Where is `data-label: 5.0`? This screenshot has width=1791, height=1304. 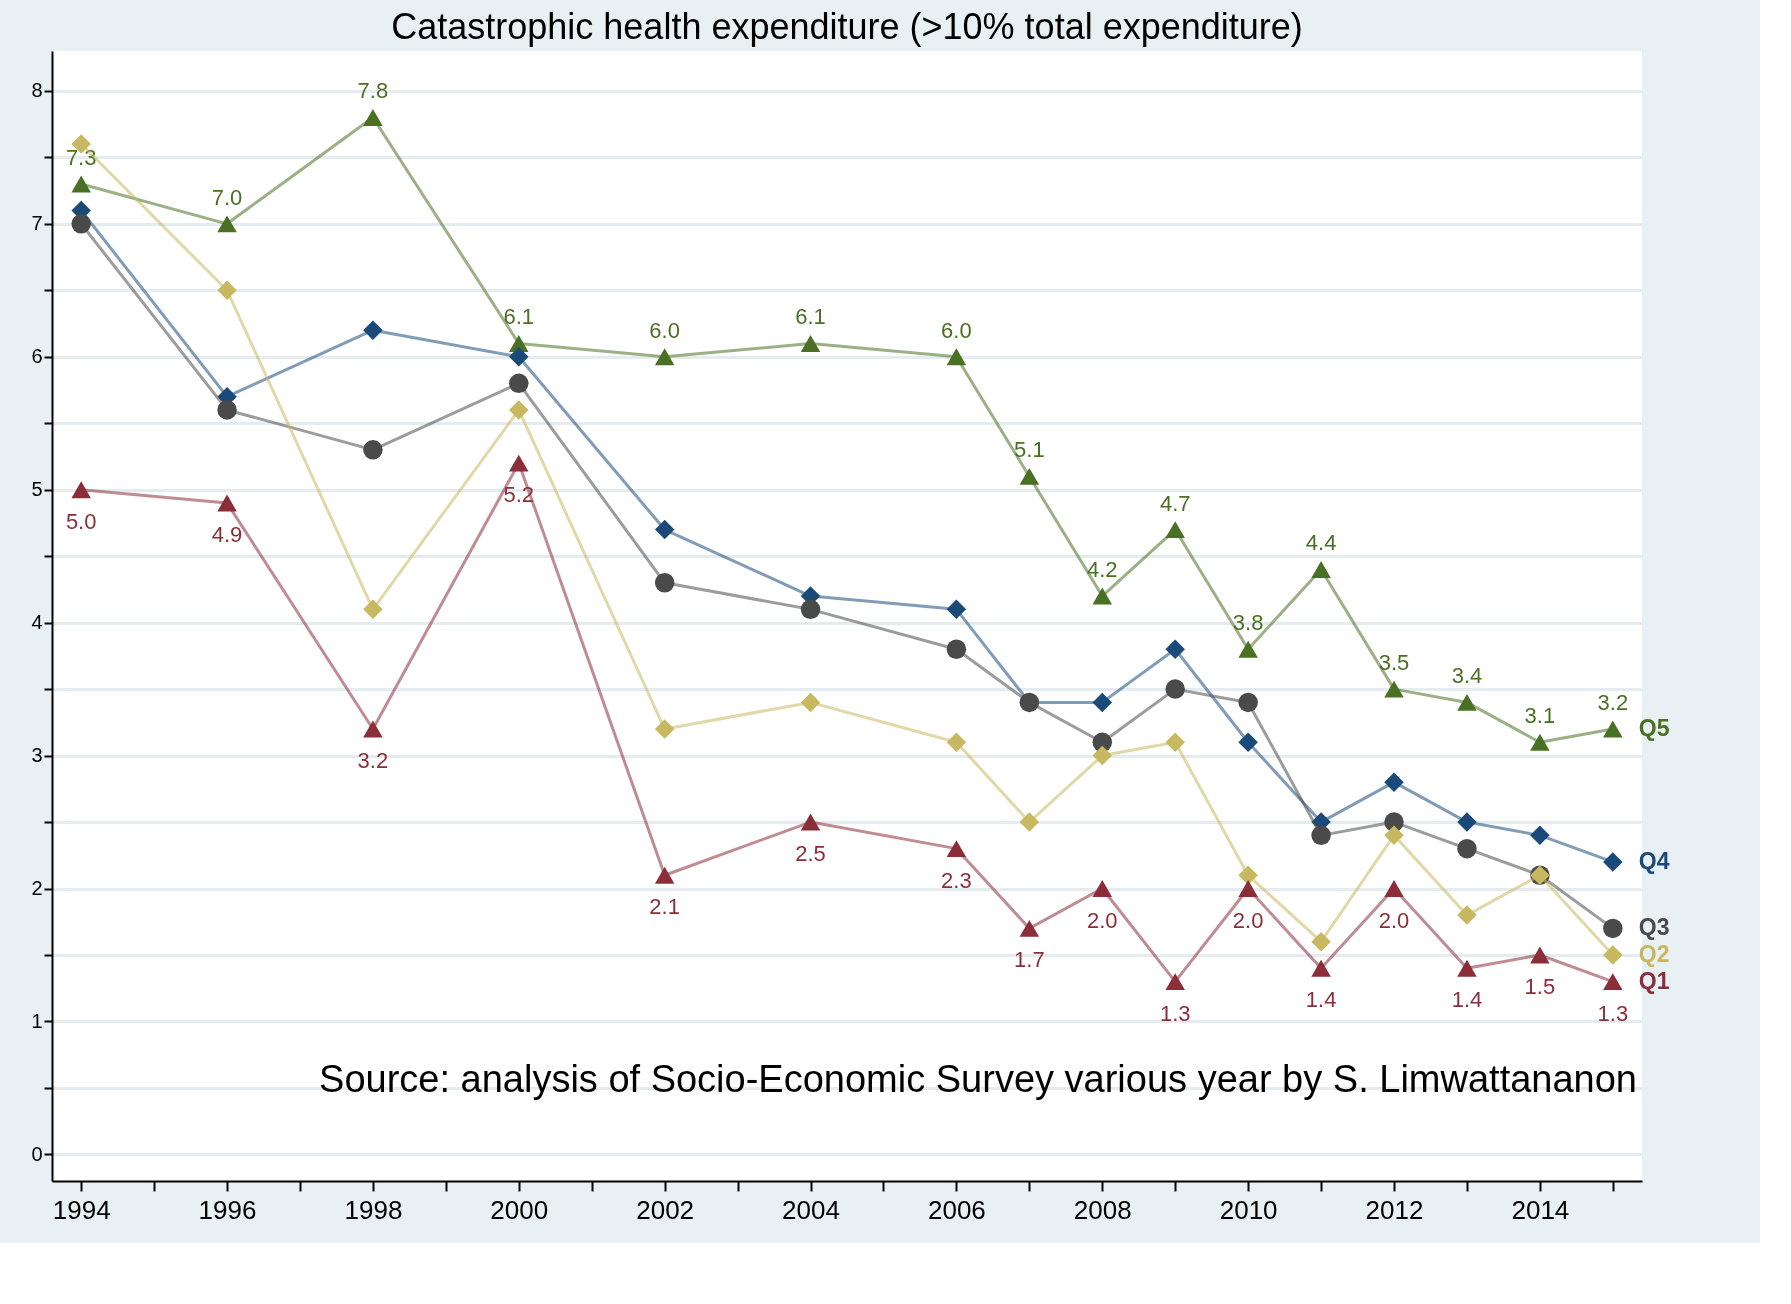
data-label: 5.0 is located at coordinates (81, 521).